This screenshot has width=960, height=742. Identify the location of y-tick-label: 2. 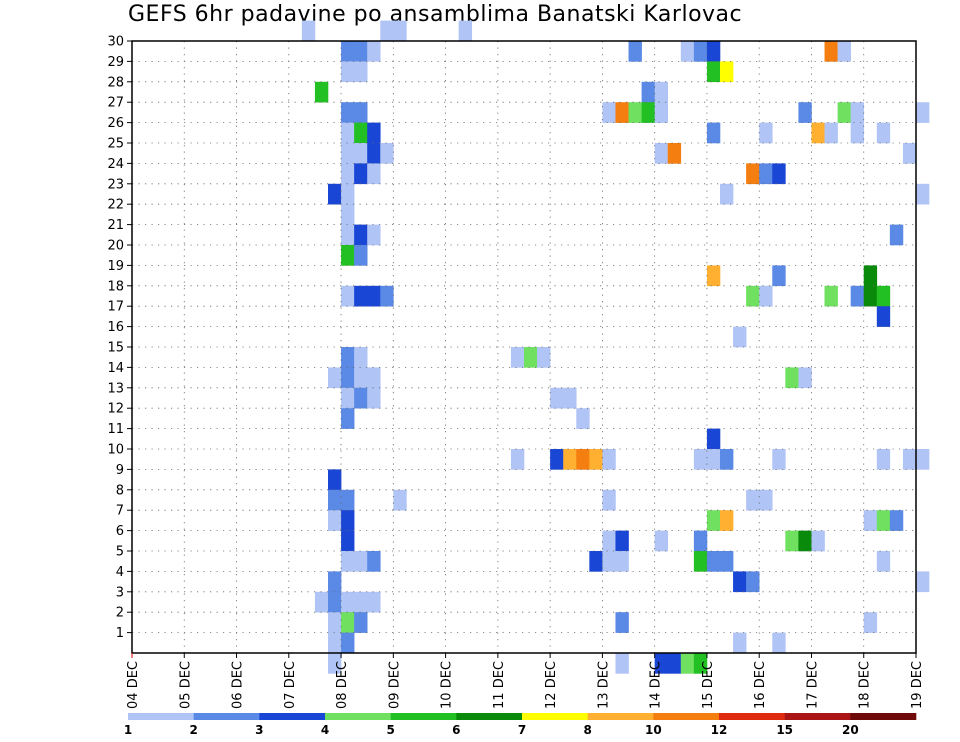
(120, 613).